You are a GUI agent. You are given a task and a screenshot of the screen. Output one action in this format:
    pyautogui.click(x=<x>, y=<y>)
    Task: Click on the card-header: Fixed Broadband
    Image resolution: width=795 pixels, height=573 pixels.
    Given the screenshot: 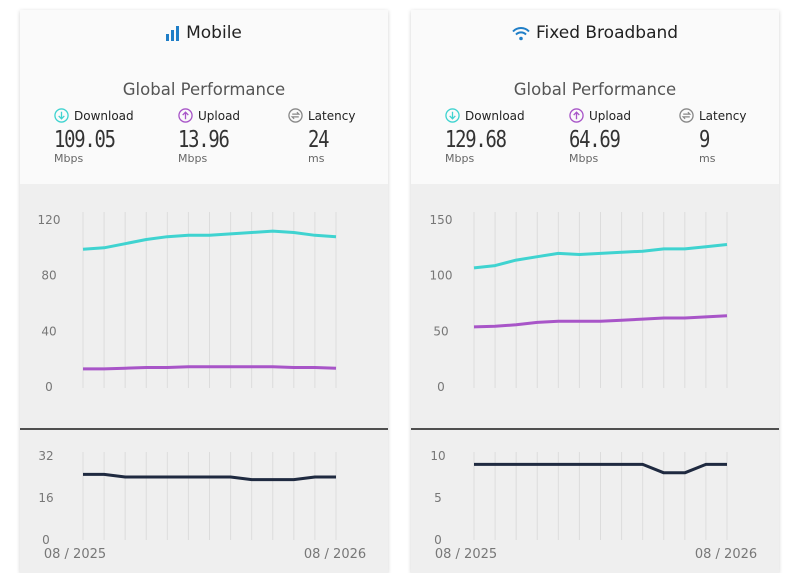 What is the action you would take?
    pyautogui.click(x=595, y=33)
    